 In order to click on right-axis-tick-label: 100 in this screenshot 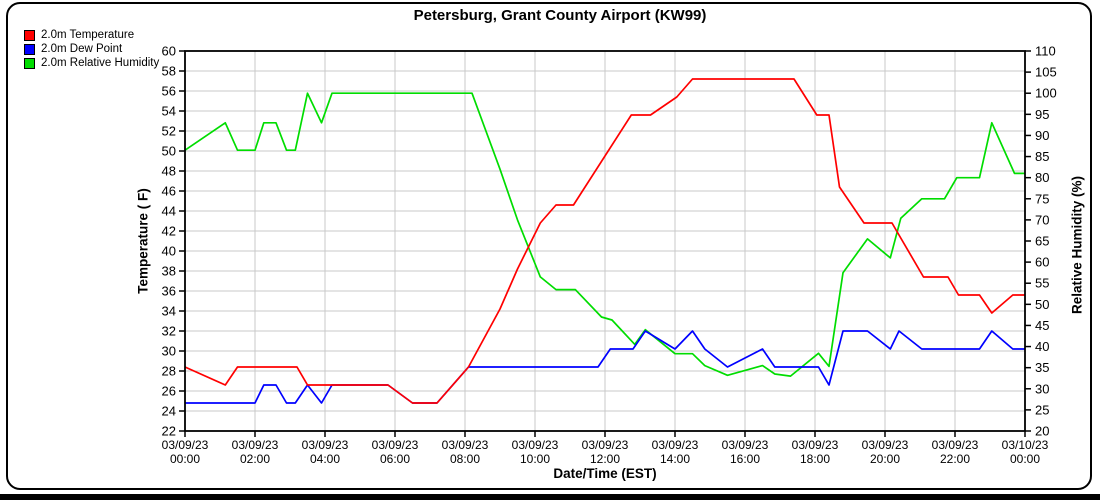, I will do `click(1046, 93)`.